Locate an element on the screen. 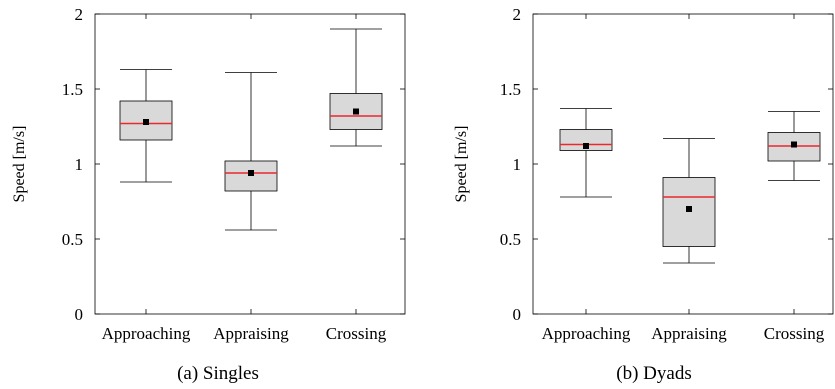 This screenshot has width=835, height=389. panel-caption: (b) Dyads is located at coordinates (653, 373).